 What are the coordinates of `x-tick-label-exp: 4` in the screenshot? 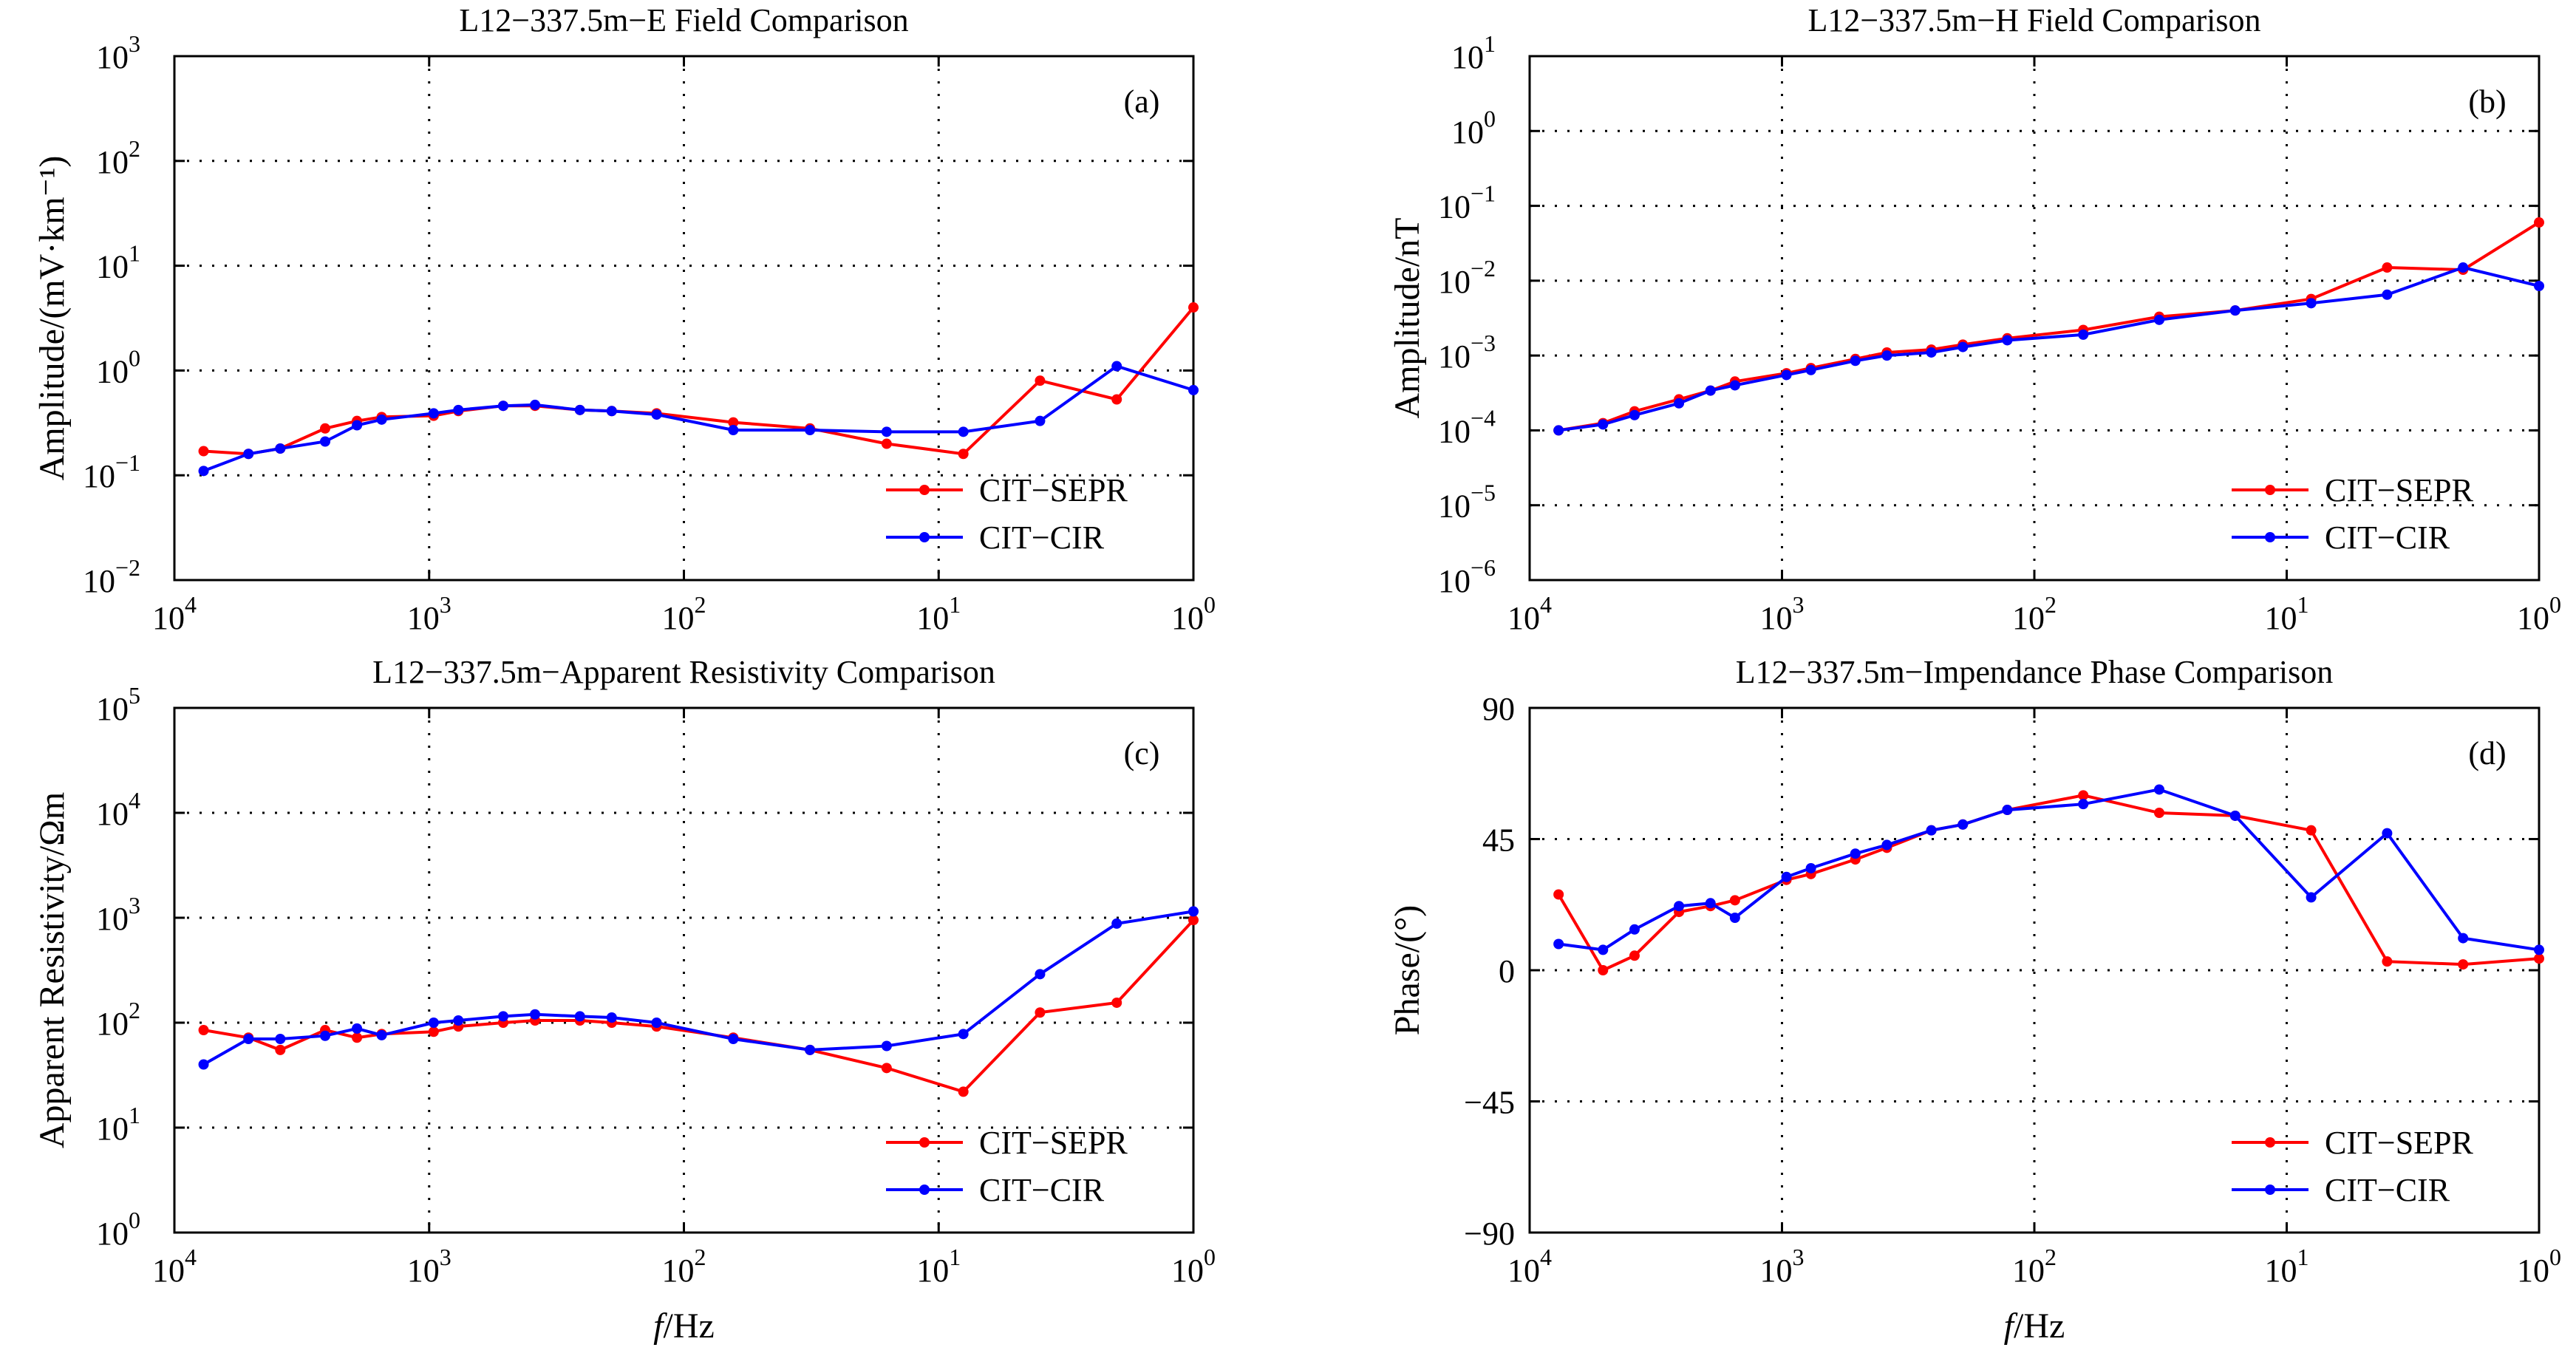 It's located at (191, 604).